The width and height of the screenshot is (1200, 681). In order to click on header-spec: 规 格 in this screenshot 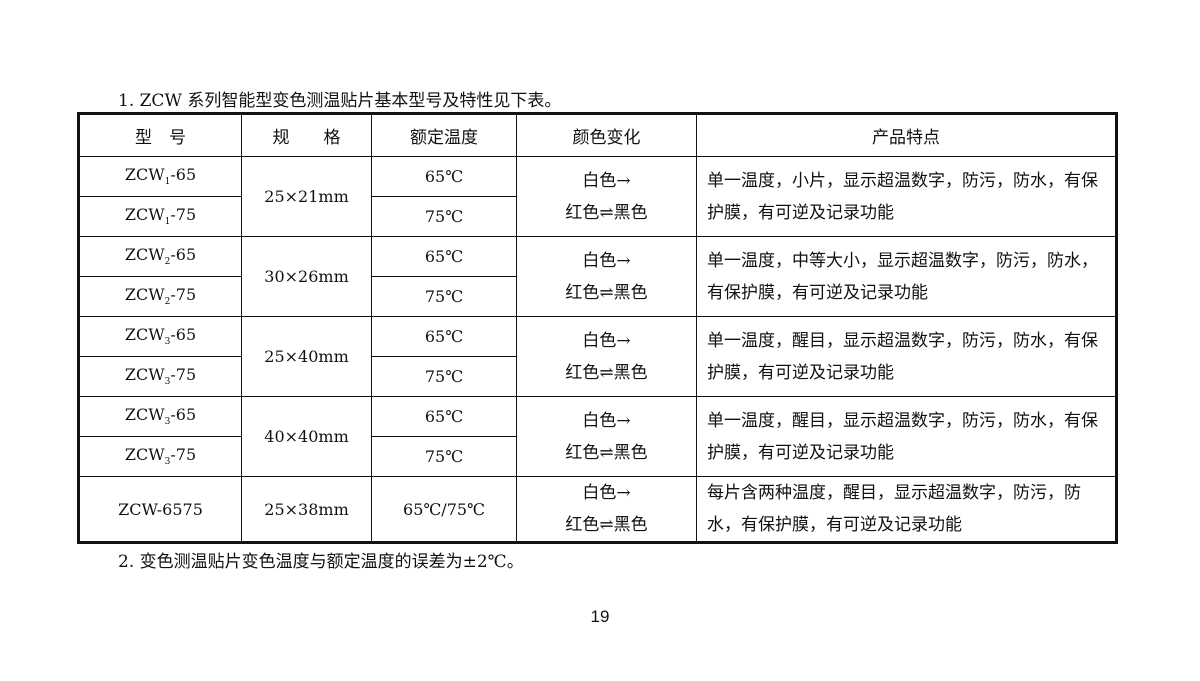, I will do `click(306, 135)`.